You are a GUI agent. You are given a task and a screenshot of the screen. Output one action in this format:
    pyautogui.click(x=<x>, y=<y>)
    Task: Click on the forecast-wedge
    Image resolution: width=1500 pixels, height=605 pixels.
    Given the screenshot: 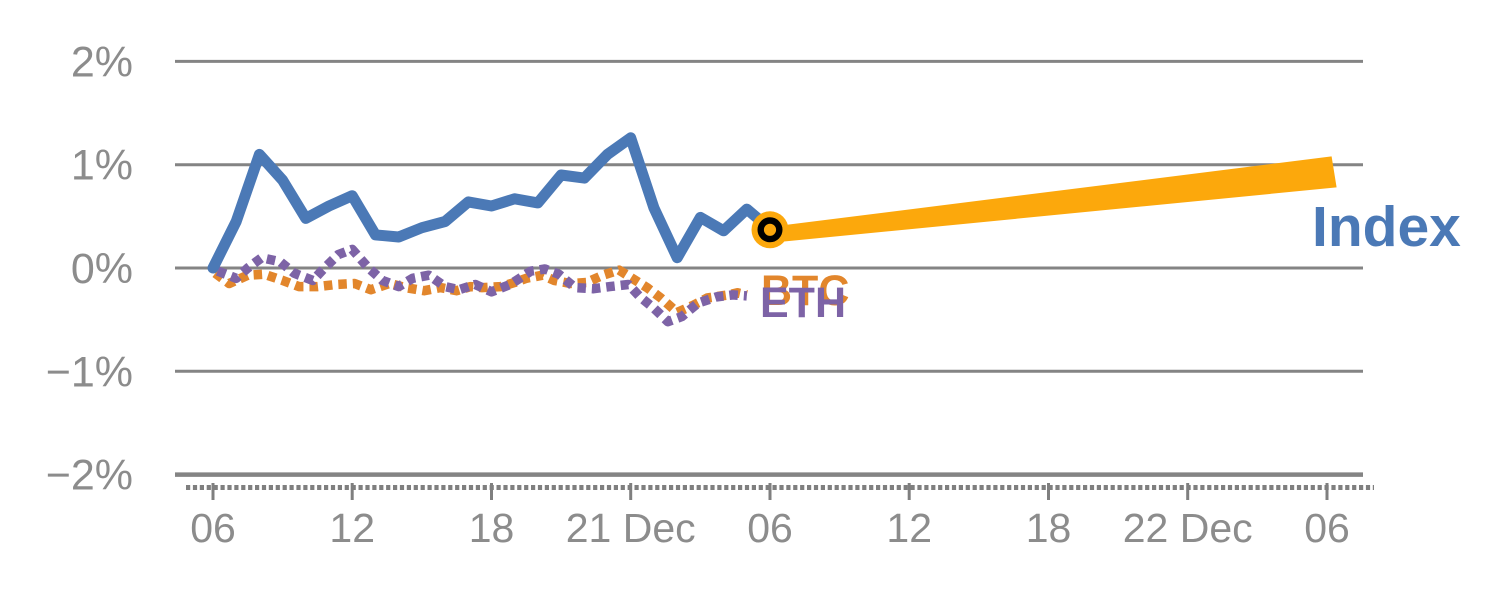 What is the action you would take?
    pyautogui.click(x=1053, y=199)
    